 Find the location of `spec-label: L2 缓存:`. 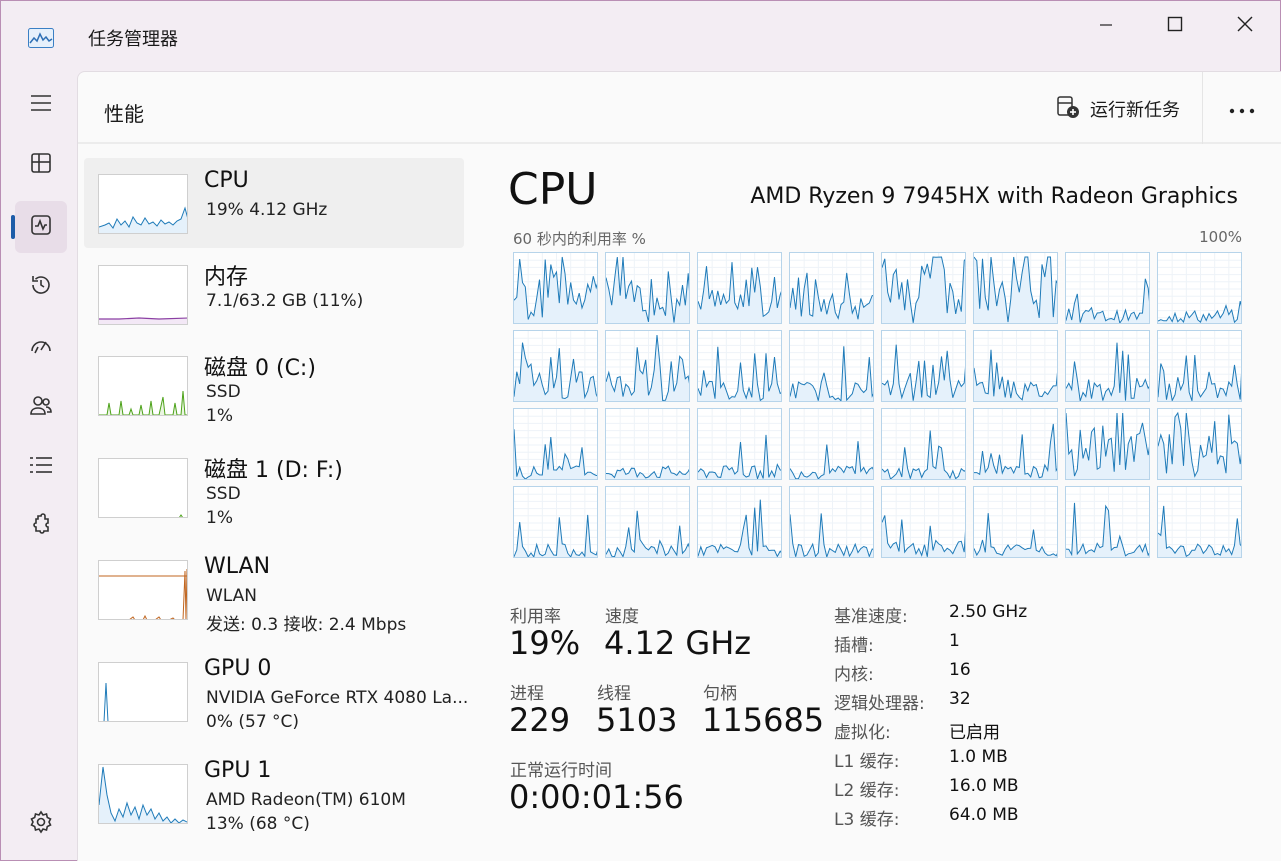

spec-label: L2 缓存: is located at coordinates (867, 791).